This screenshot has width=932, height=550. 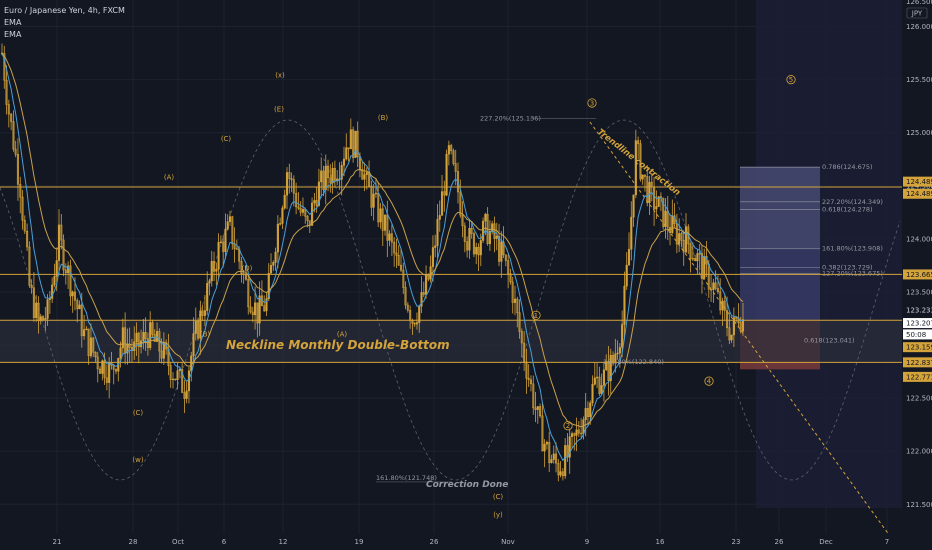 I want to click on time-tick: 7, so click(x=887, y=542).